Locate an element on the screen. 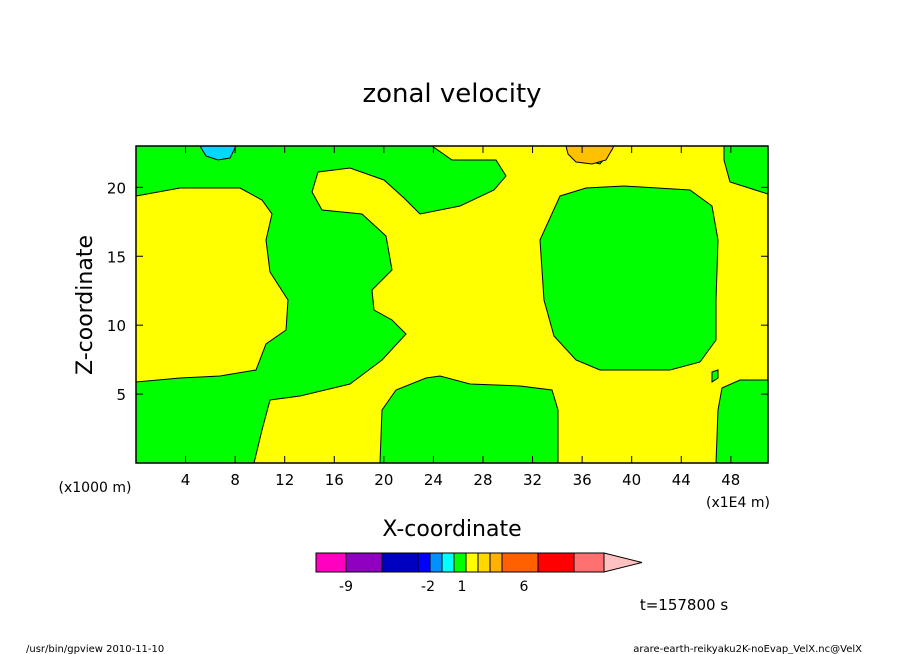  contour-region-yellow-left is located at coordinates (212, 285).